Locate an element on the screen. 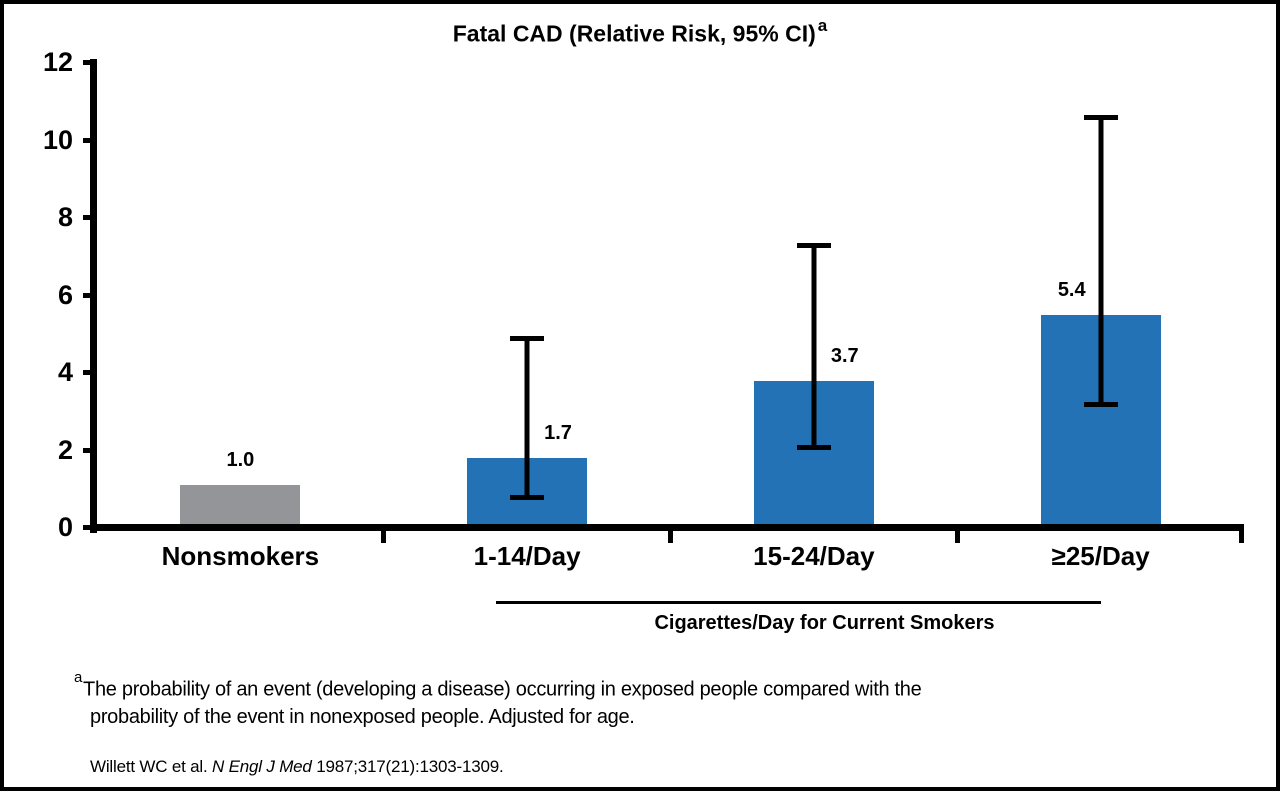 This screenshot has height=791, width=1280. x-axis is located at coordinates (667, 527).